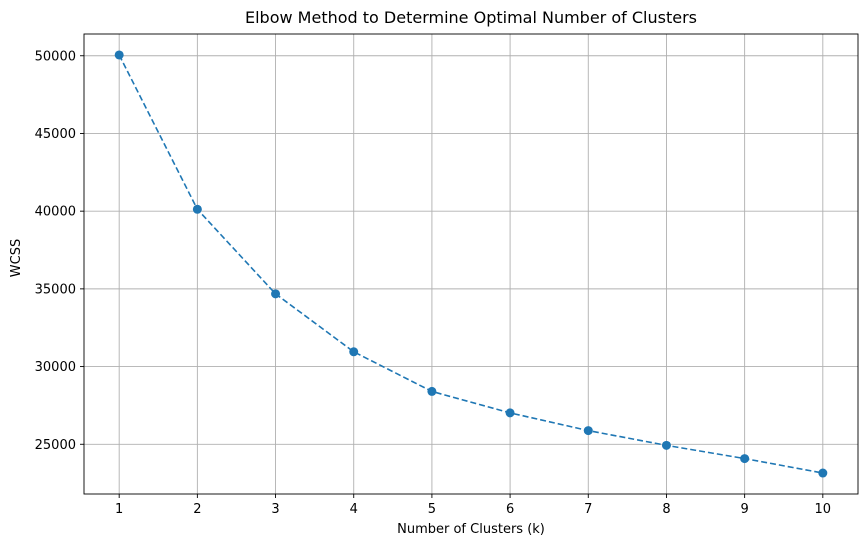 The image size is (868, 552). Describe the element at coordinates (588, 509) in the screenshot. I see `x-tick-label: 7` at that location.